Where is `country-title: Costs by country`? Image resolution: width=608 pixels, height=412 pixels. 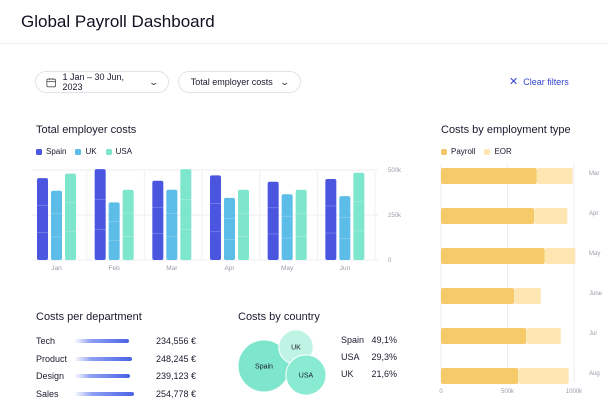
country-title: Costs by country is located at coordinates (279, 317).